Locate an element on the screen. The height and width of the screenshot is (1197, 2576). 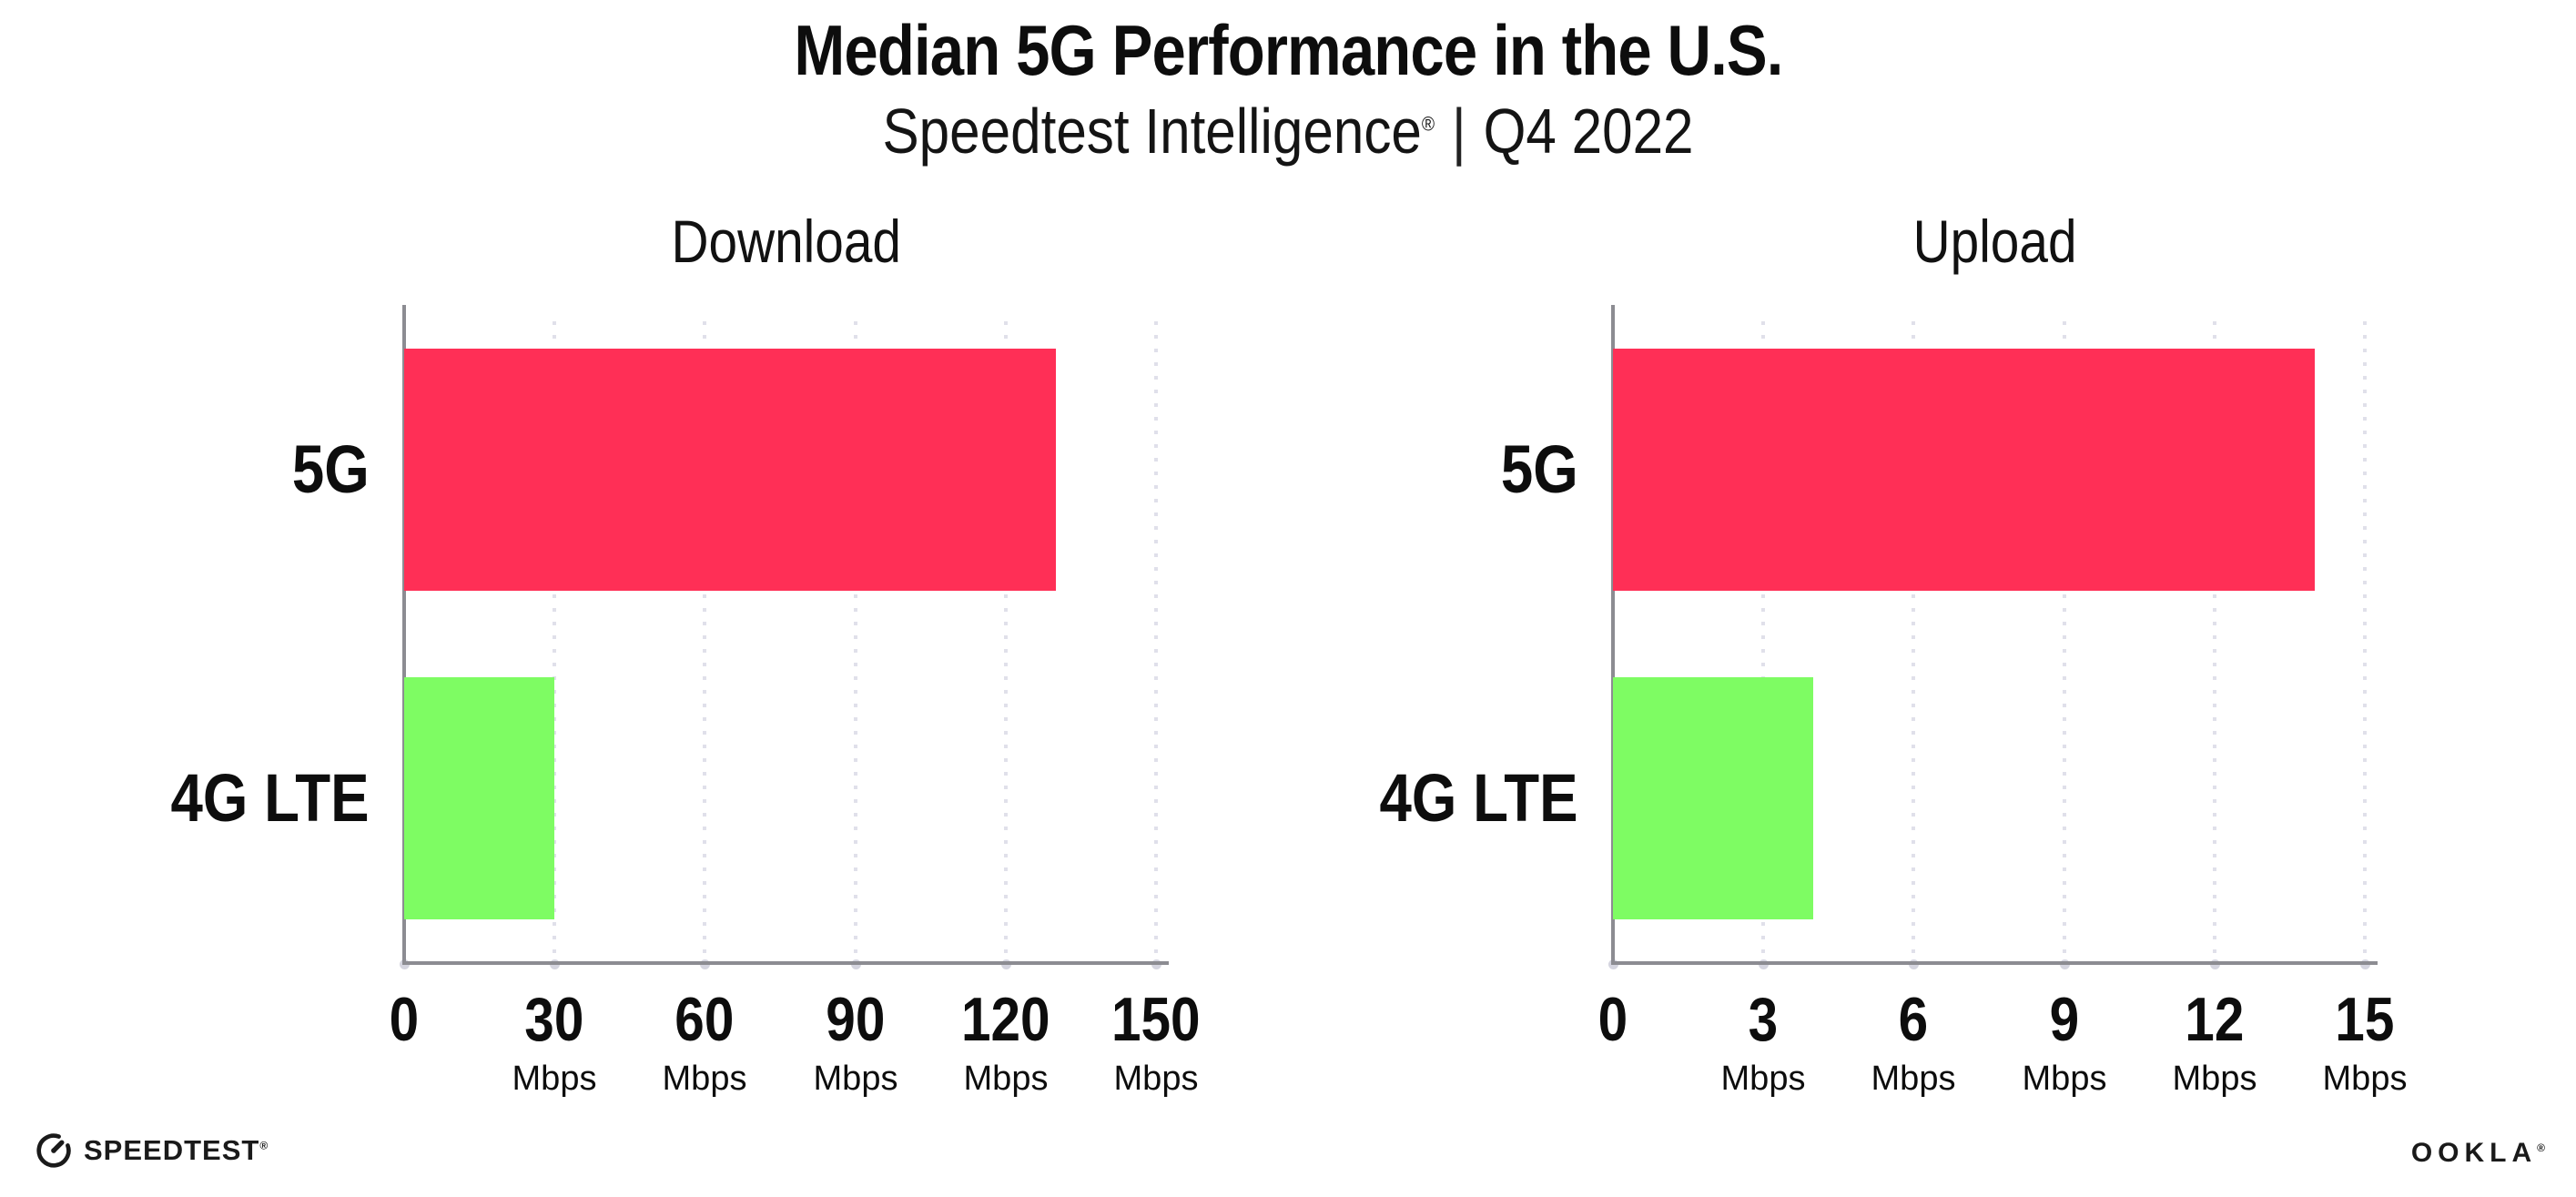
upload-x-tick-unit-9: Mbps is located at coordinates (2064, 1079).